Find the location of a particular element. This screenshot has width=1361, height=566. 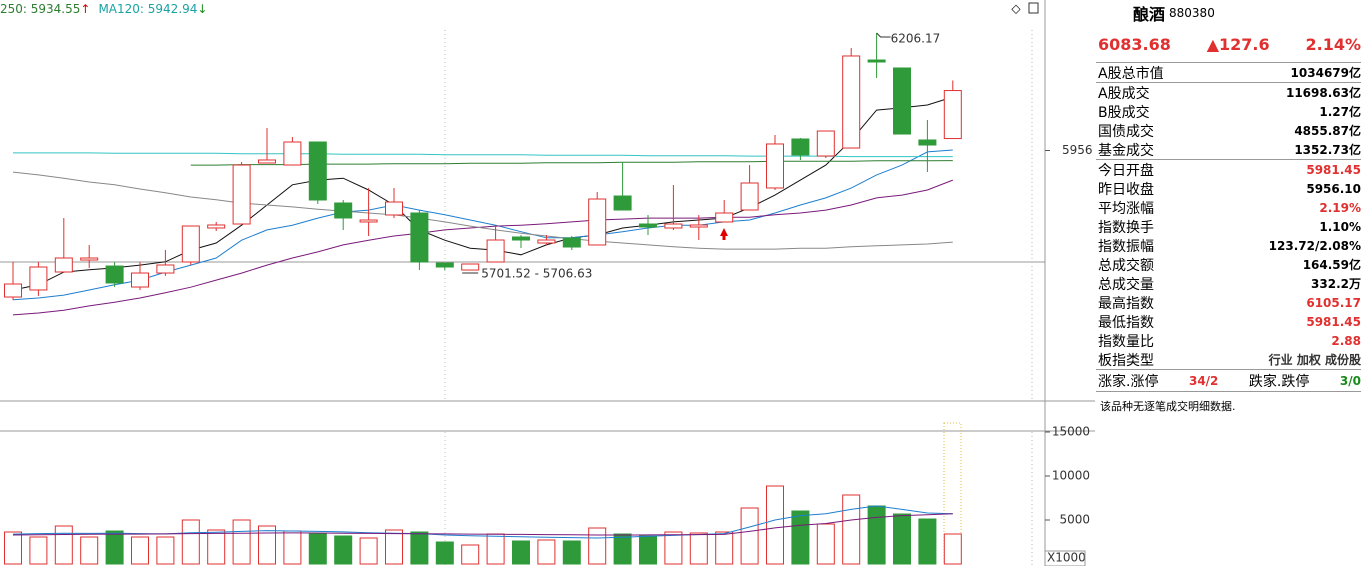

info-row: B股成交 1.27亿 is located at coordinates (1228, 111).